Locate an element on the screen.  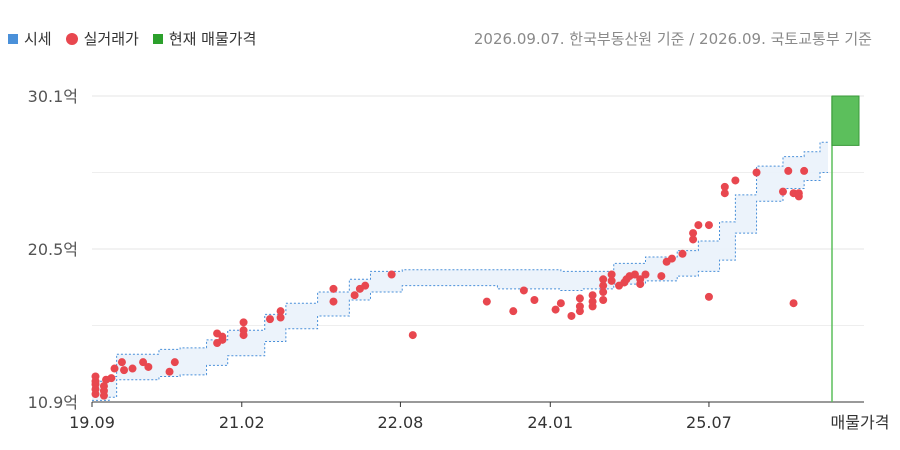
x-tick-label-1: 21.02 is located at coordinates (242, 422).